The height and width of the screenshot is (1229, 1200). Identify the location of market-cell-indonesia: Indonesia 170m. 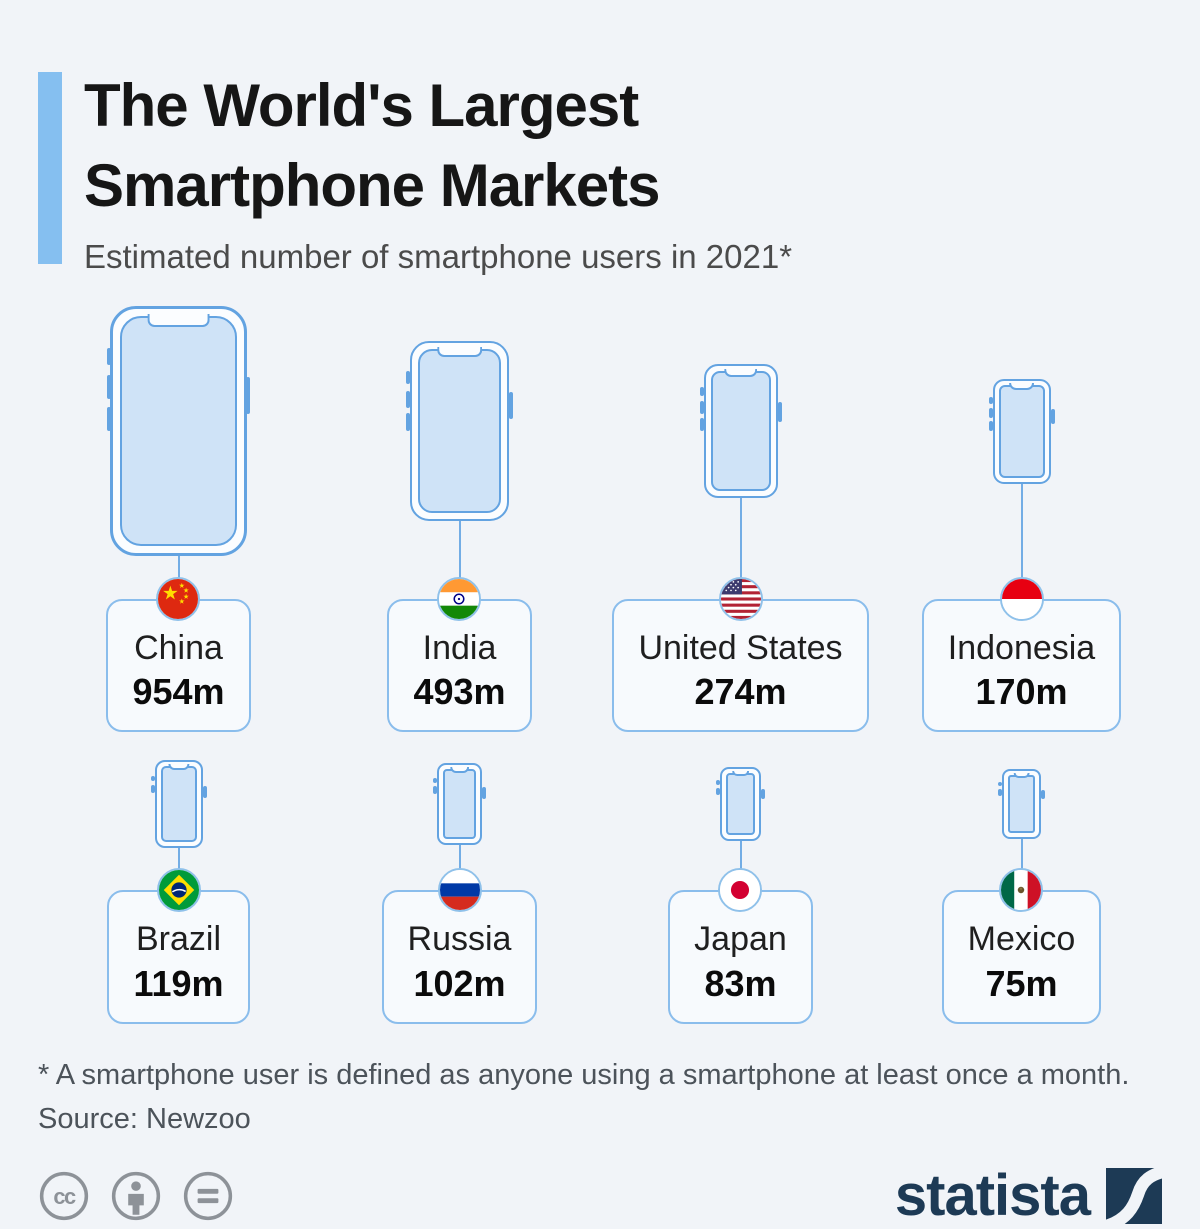
(1021, 518).